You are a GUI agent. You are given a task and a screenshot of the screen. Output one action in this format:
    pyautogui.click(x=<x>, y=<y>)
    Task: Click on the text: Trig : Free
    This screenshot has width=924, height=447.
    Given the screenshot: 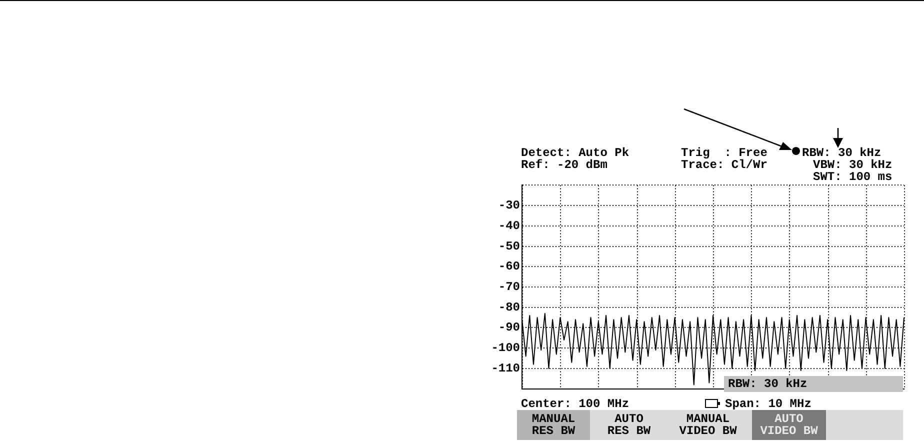 What is the action you would take?
    pyautogui.click(x=724, y=153)
    